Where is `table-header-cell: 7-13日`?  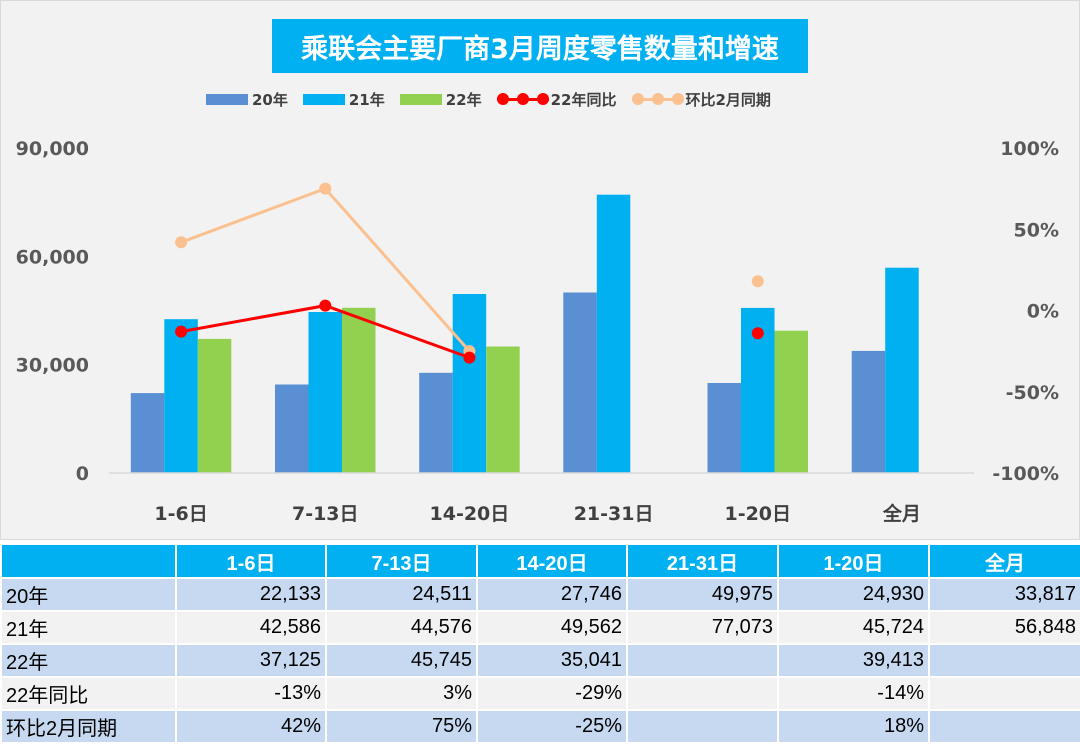 table-header-cell: 7-13日 is located at coordinates (401, 561).